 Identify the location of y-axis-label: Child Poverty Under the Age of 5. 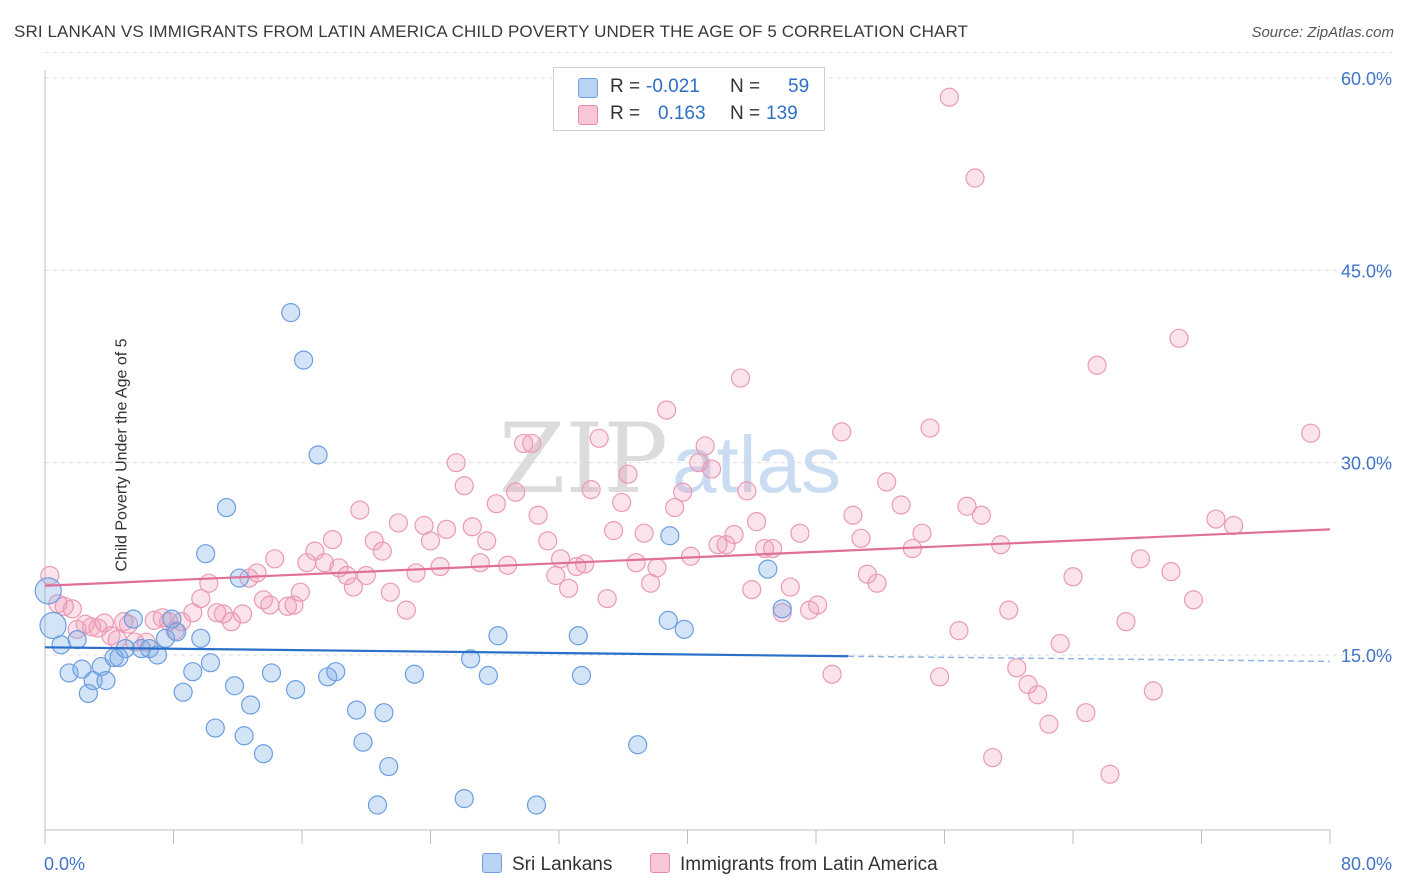
(122, 455).